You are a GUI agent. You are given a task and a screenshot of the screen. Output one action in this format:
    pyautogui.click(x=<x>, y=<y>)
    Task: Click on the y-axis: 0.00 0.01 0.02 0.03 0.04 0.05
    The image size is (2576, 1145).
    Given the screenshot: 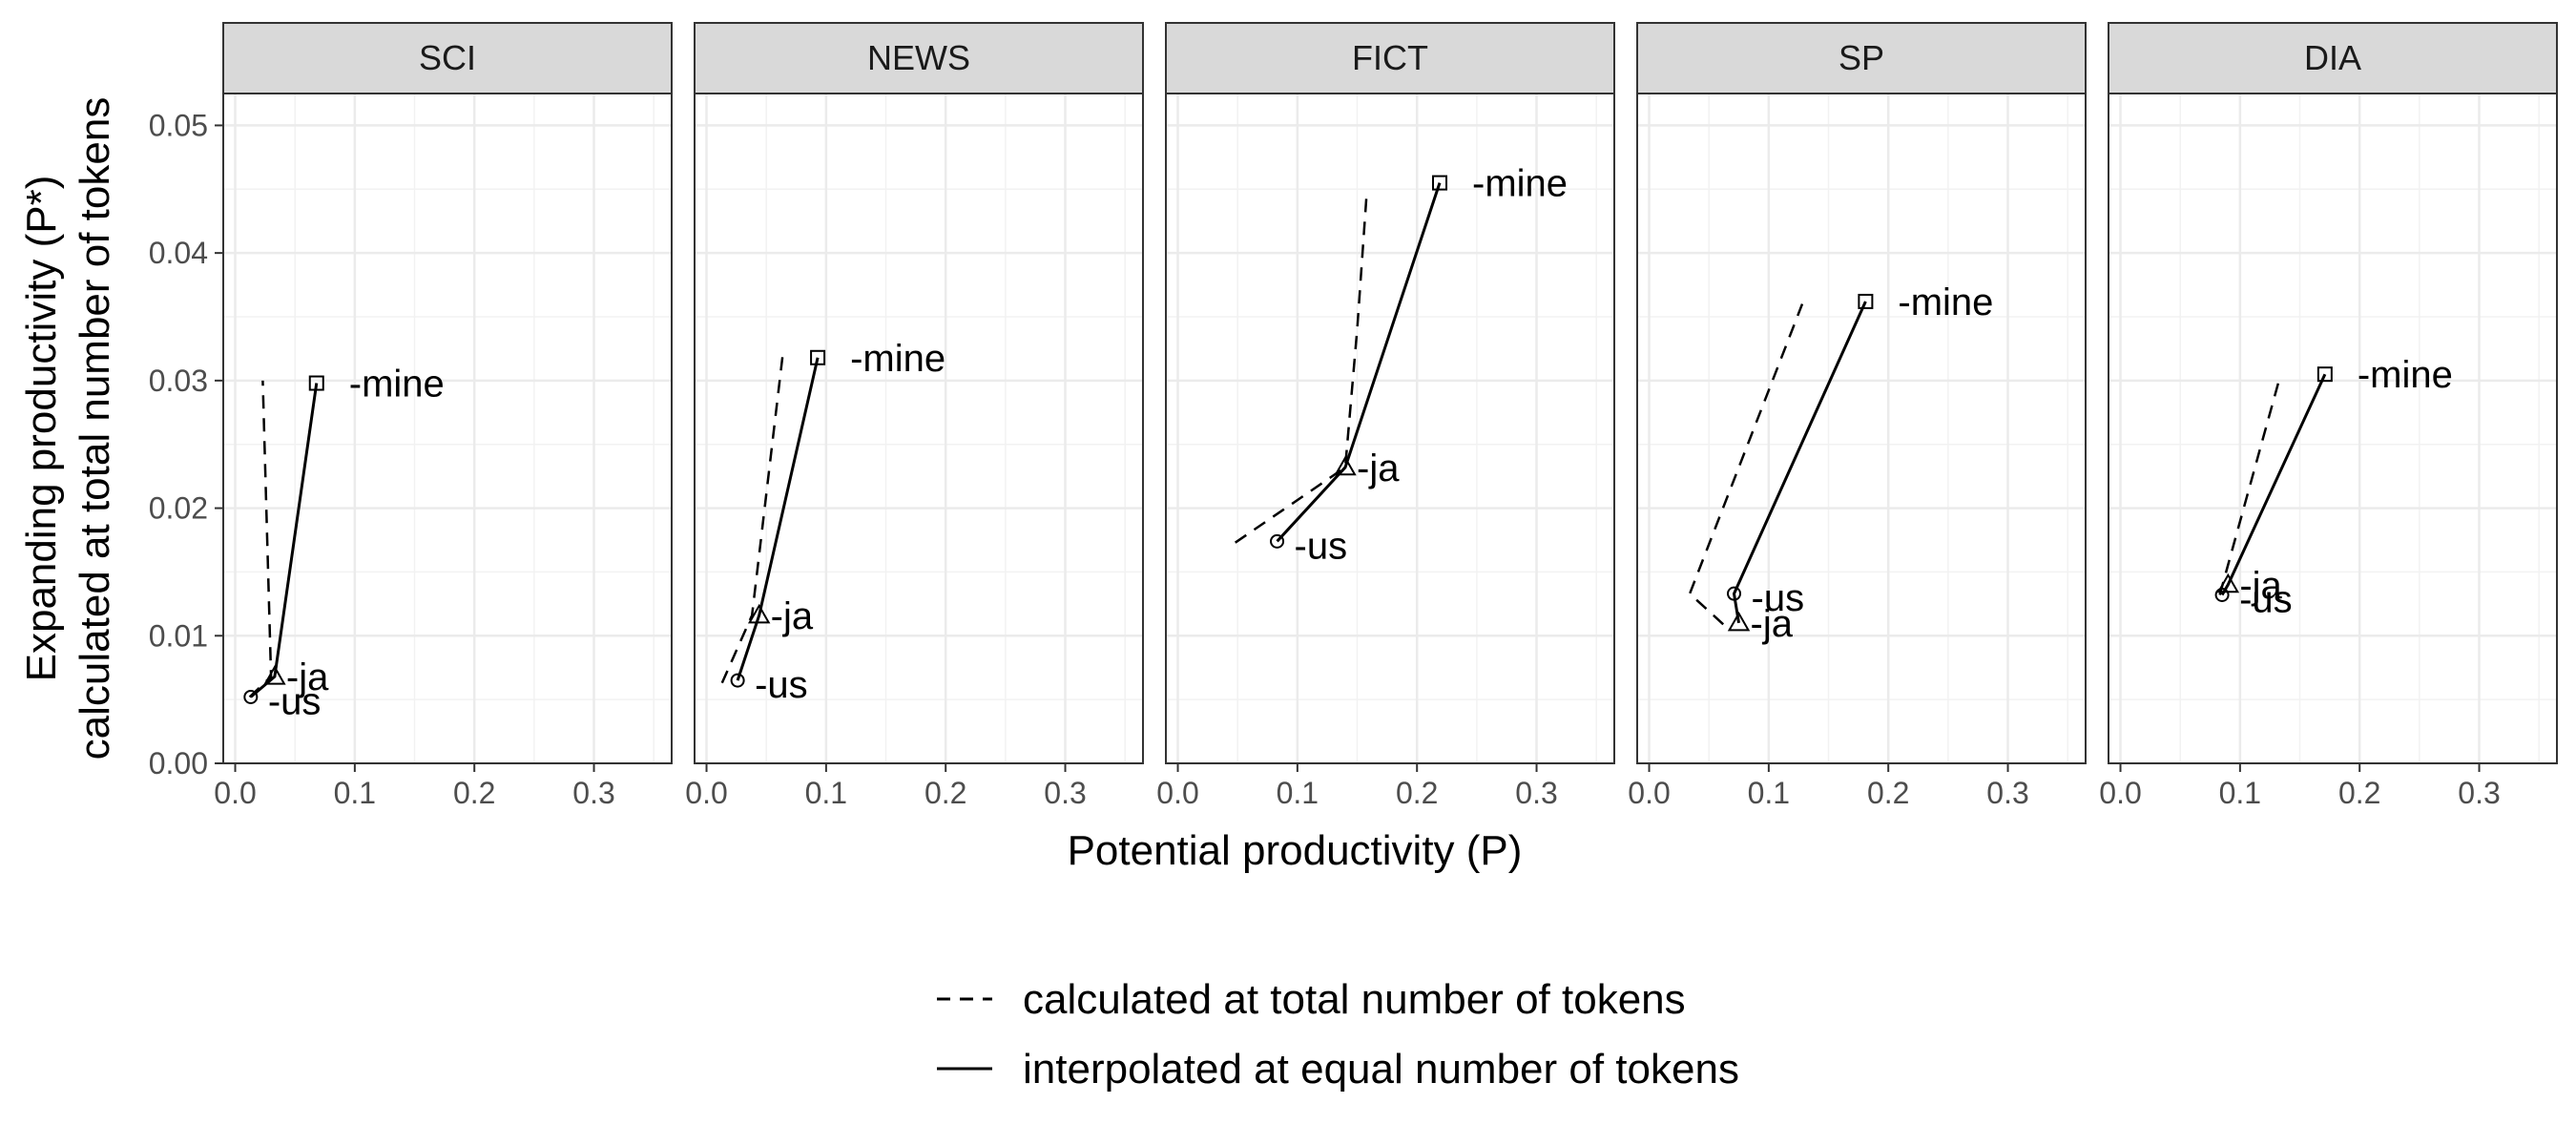 What is the action you would take?
    pyautogui.click(x=186, y=445)
    